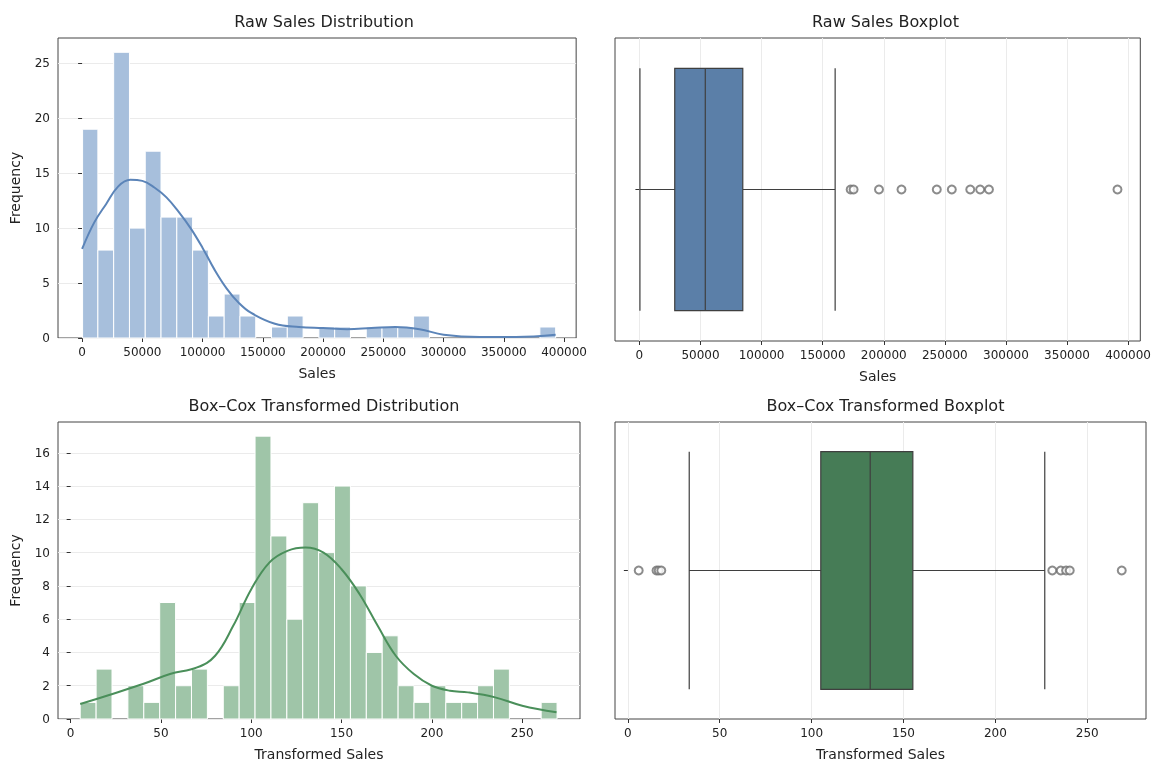 The width and height of the screenshot is (1154, 766). I want to click on y-tick-label: 4, so click(46, 652).